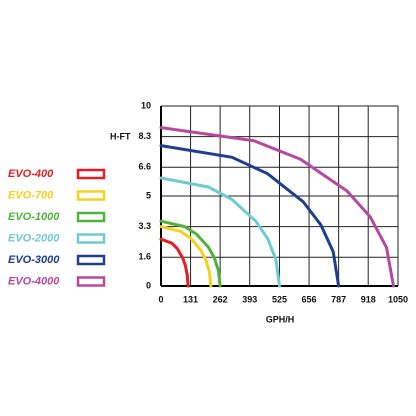  I want to click on y-tick-label: 8.3, so click(144, 136).